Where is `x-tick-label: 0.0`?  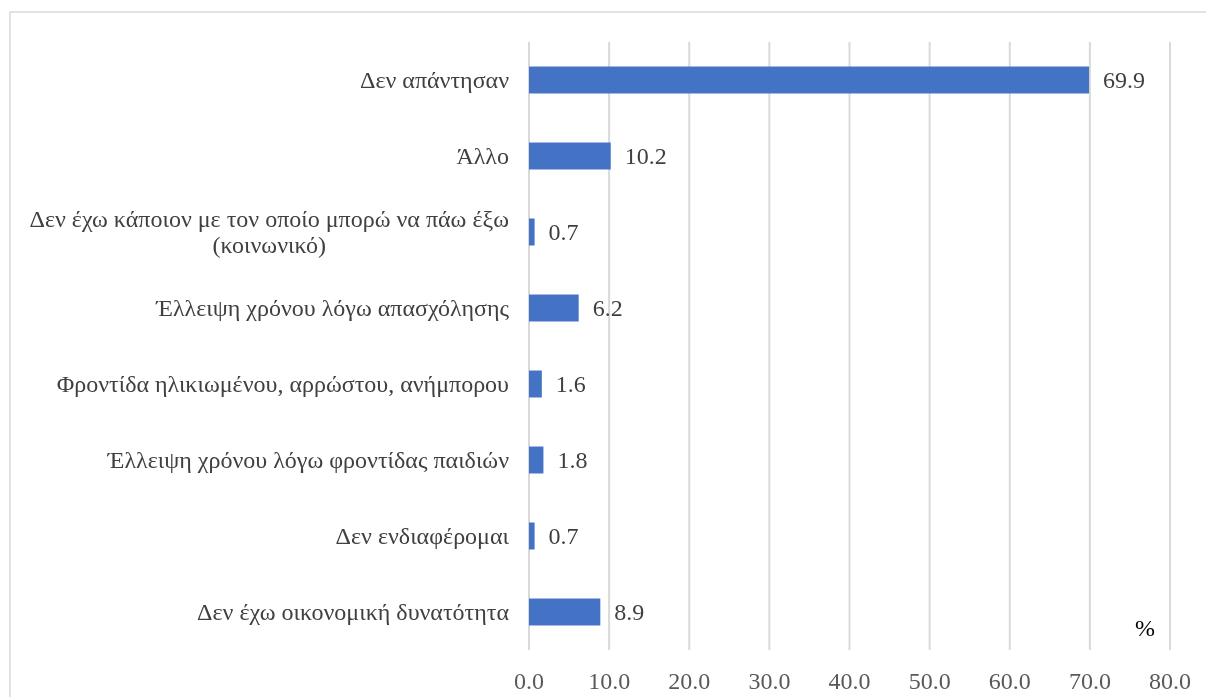 x-tick-label: 0.0 is located at coordinates (529, 681).